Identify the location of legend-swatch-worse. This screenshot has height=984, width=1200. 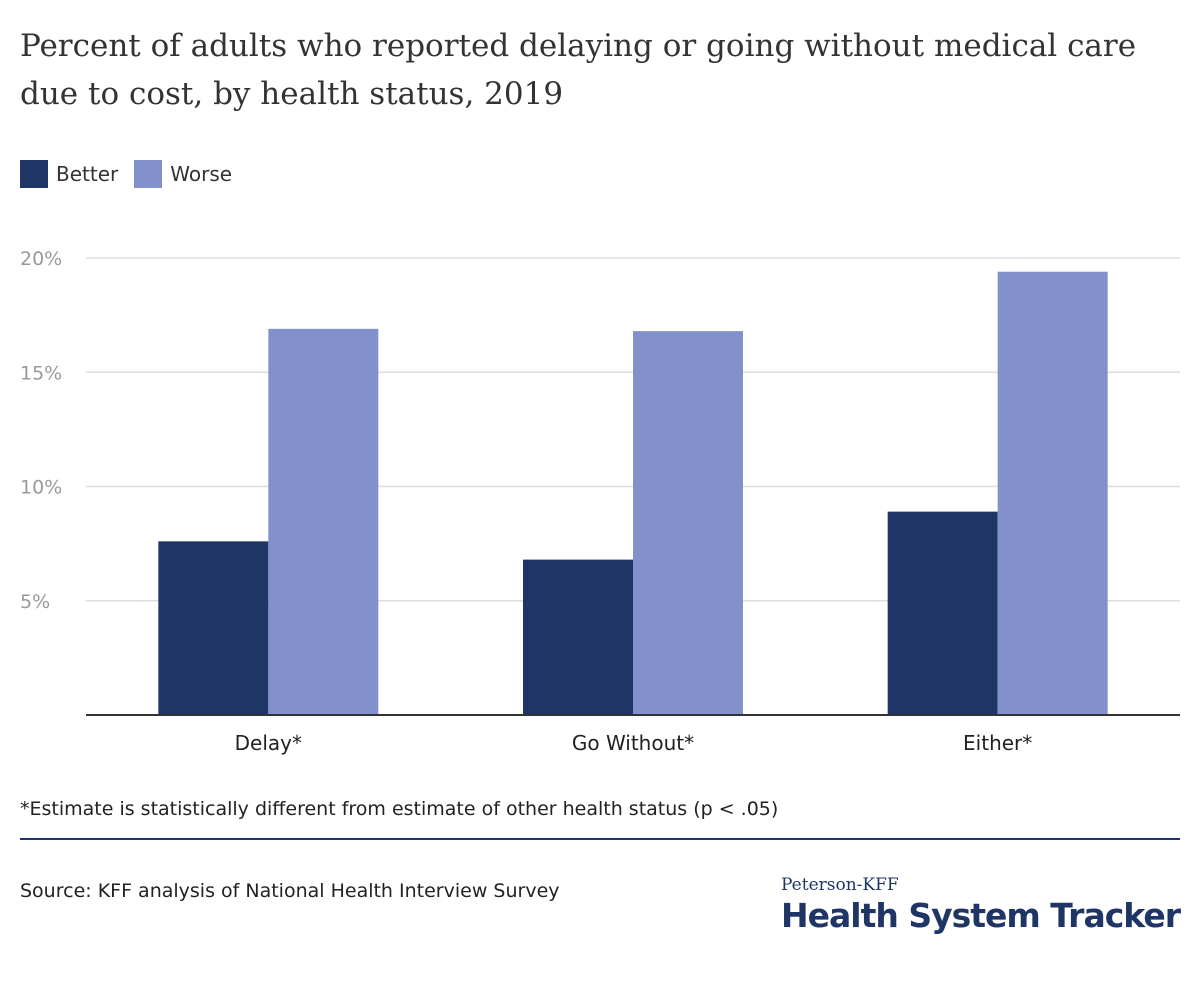
(148, 174).